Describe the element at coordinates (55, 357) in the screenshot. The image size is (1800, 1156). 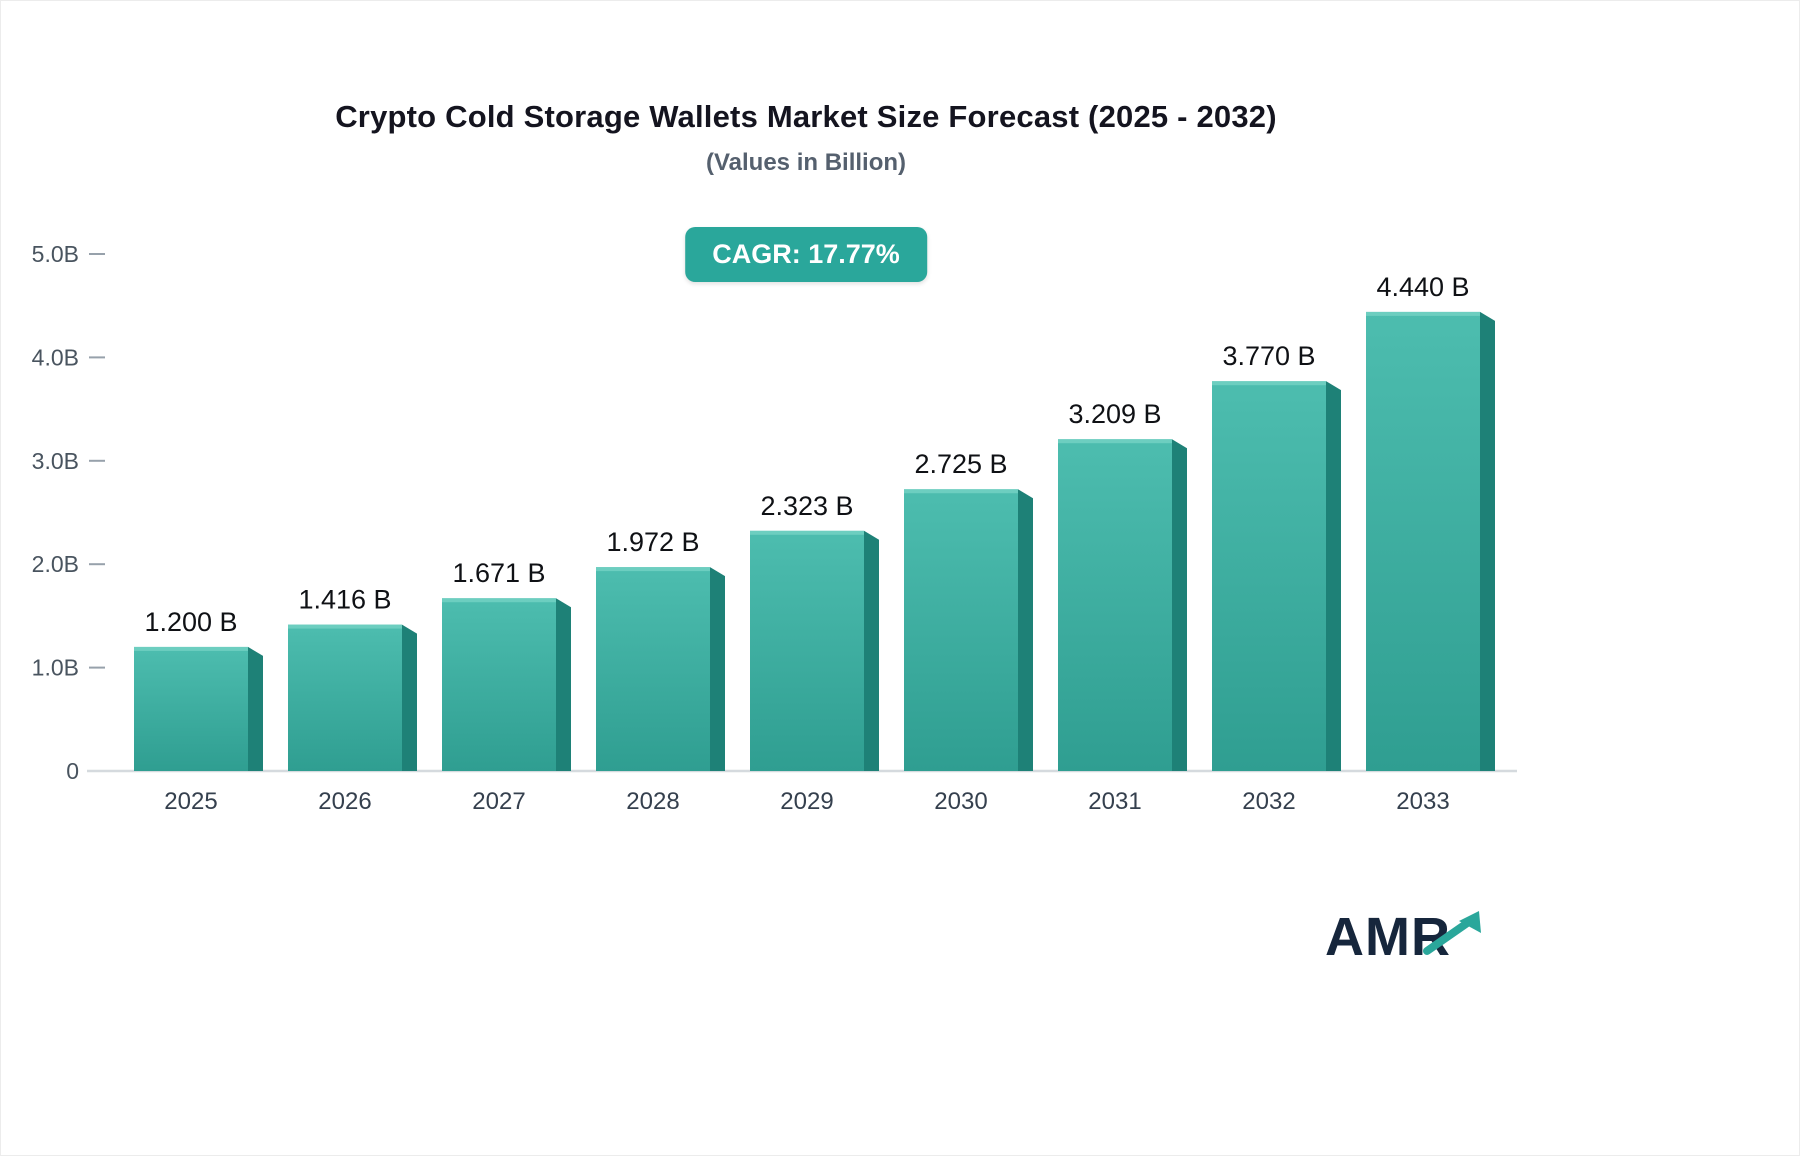
I see `y-tick-label: 4.0B` at that location.